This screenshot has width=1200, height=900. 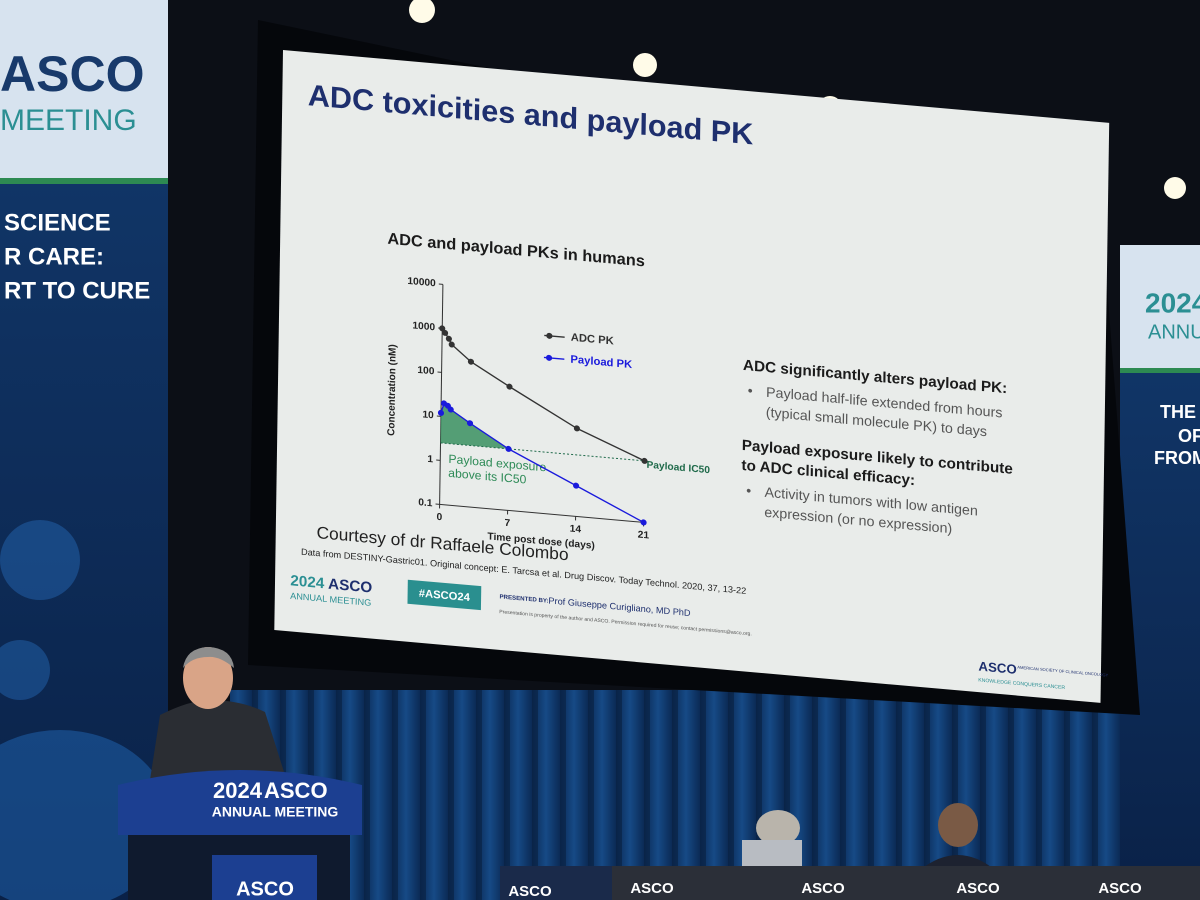 What do you see at coordinates (997, 668) in the screenshot?
I see `society: ASCO` at bounding box center [997, 668].